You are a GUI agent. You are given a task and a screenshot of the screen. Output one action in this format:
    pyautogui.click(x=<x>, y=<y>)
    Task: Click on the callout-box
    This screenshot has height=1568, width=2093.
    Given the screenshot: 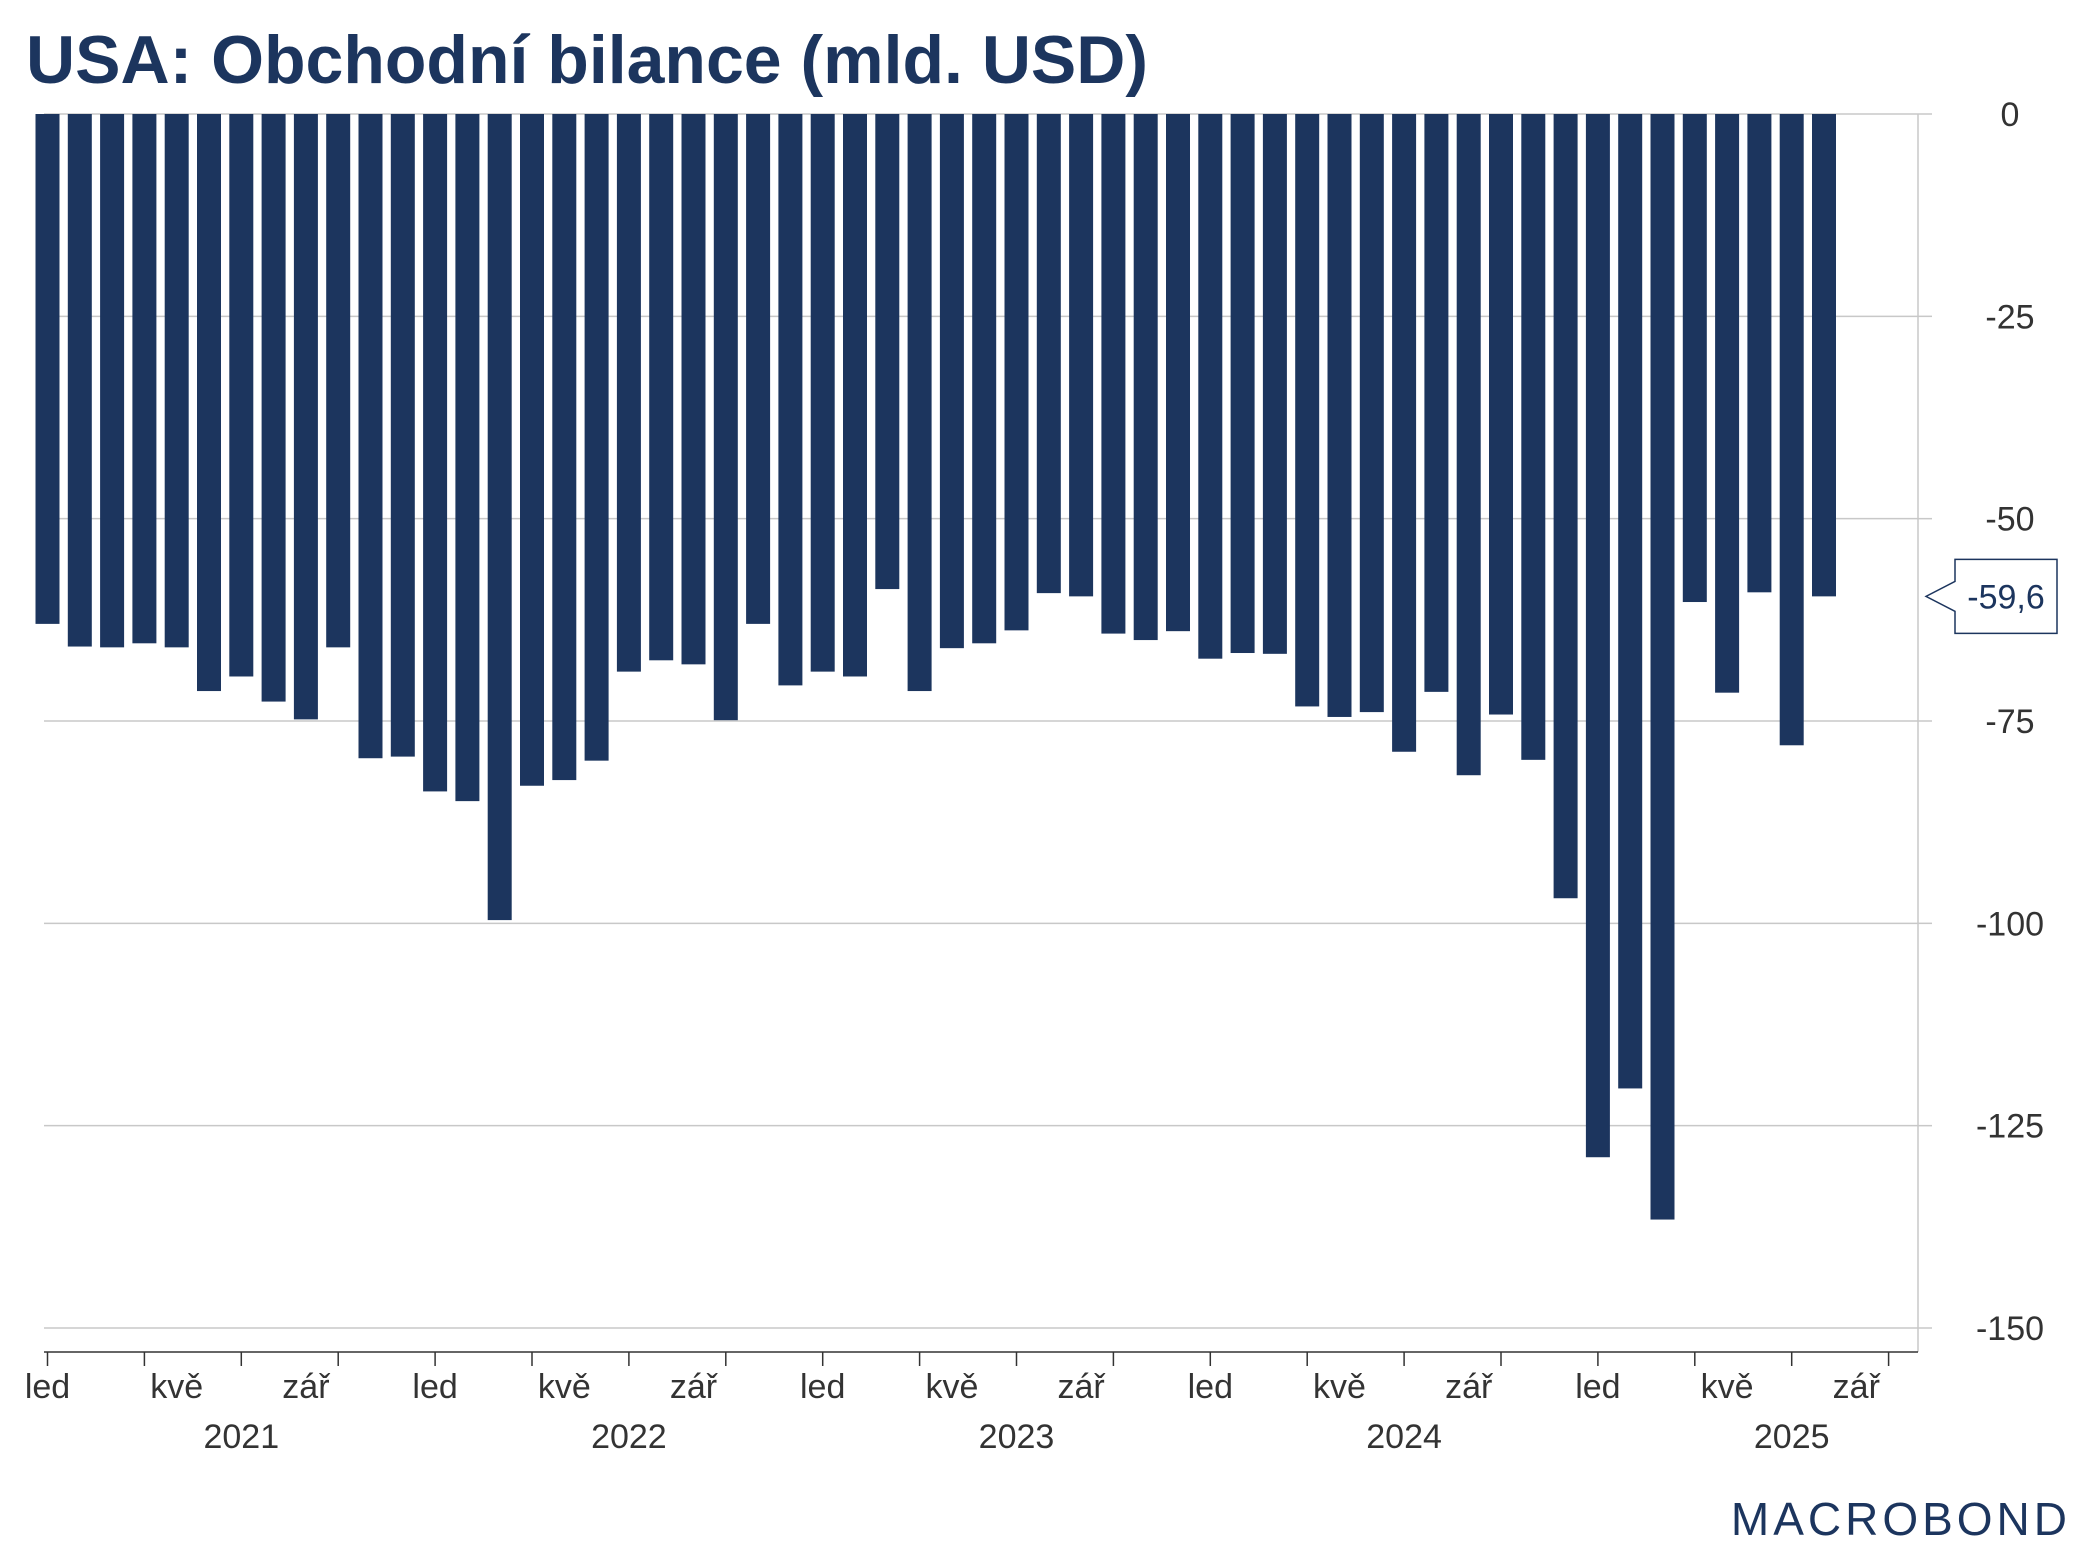 What is the action you would take?
    pyautogui.click(x=1991, y=596)
    